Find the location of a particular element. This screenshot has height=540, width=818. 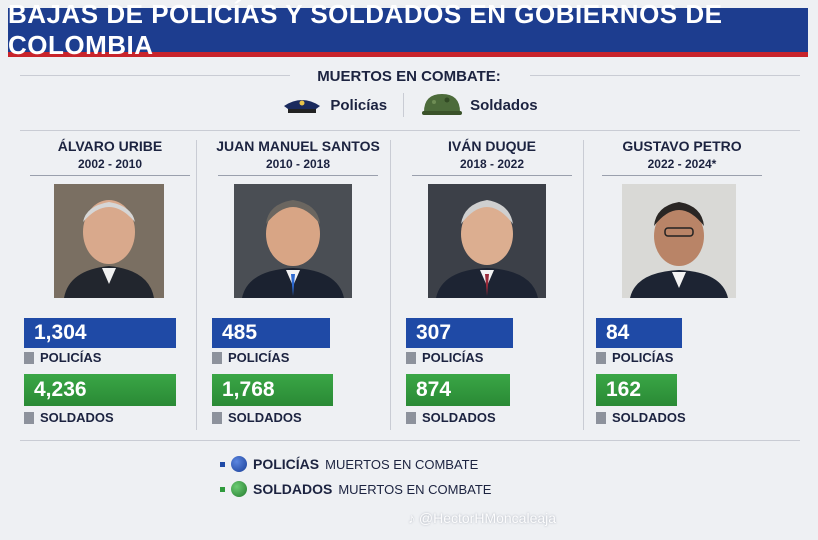

soldier-value-label: 162 is located at coordinates (624, 389).